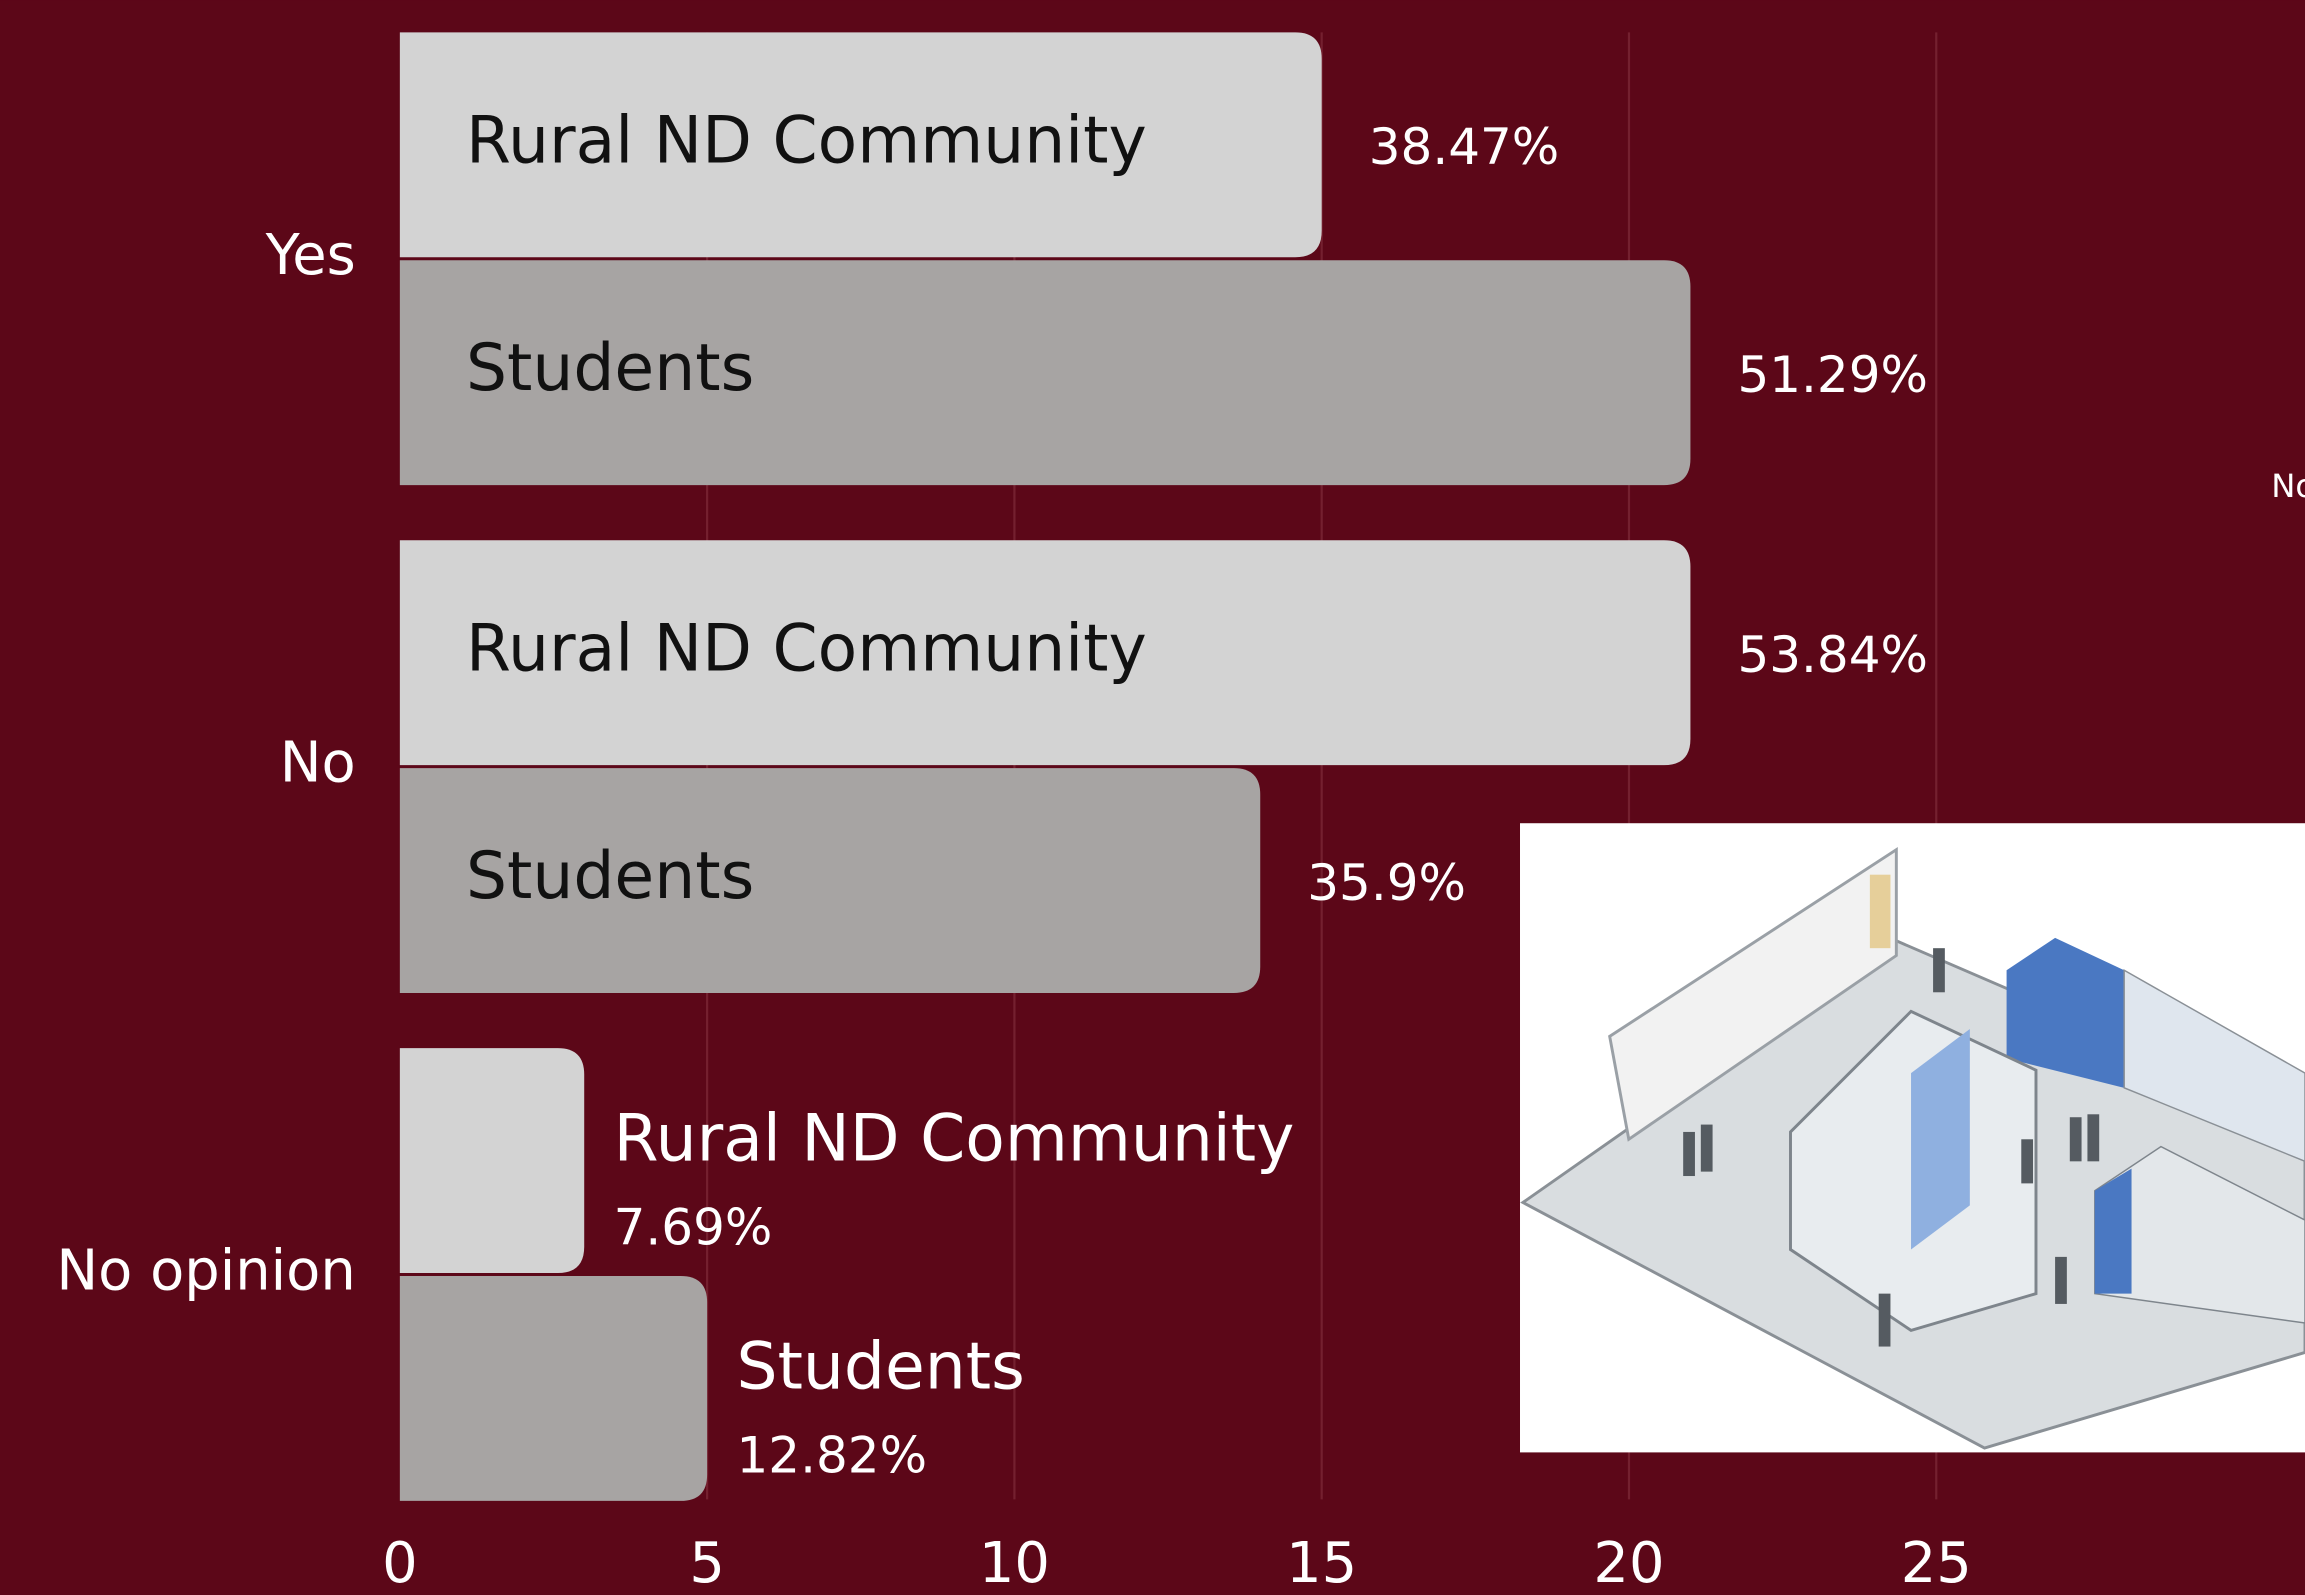  I want to click on x-tick-label: 15, so click(1321, 1563).